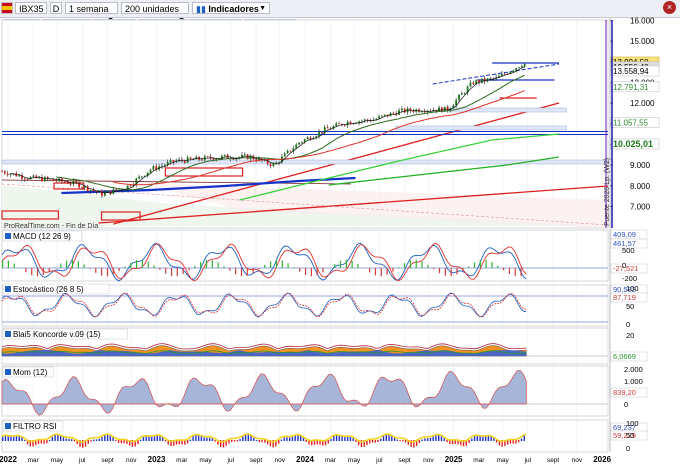 Image resolution: width=680 pixels, height=464 pixels. Describe the element at coordinates (89, 9) in the screenshot. I see `period-label: 1 semana` at that location.